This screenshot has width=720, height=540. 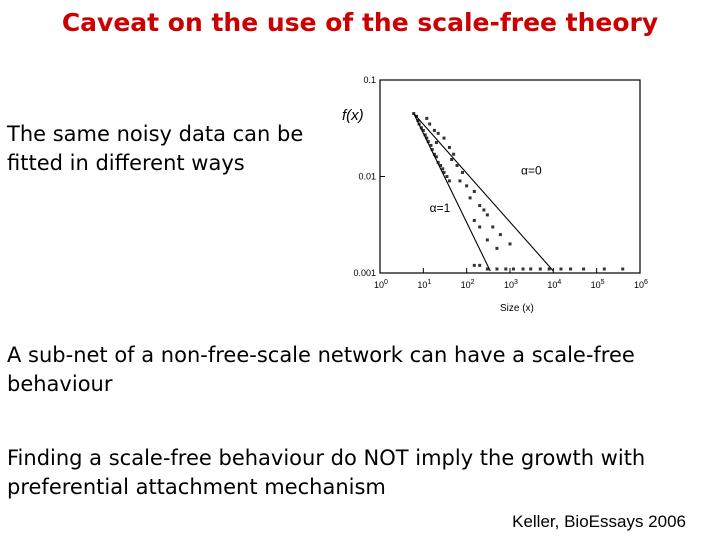 I want to click on x-tick-label: 10⁶, so click(x=641, y=284).